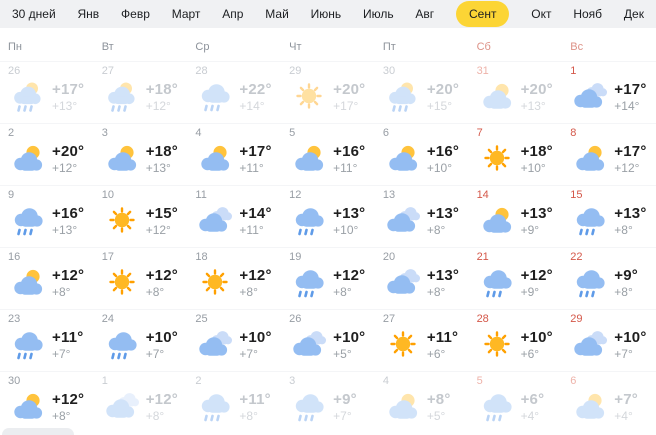 This screenshot has height=435, width=656. Describe the element at coordinates (186, 14) in the screenshot. I see `tab-mar: Март` at that location.